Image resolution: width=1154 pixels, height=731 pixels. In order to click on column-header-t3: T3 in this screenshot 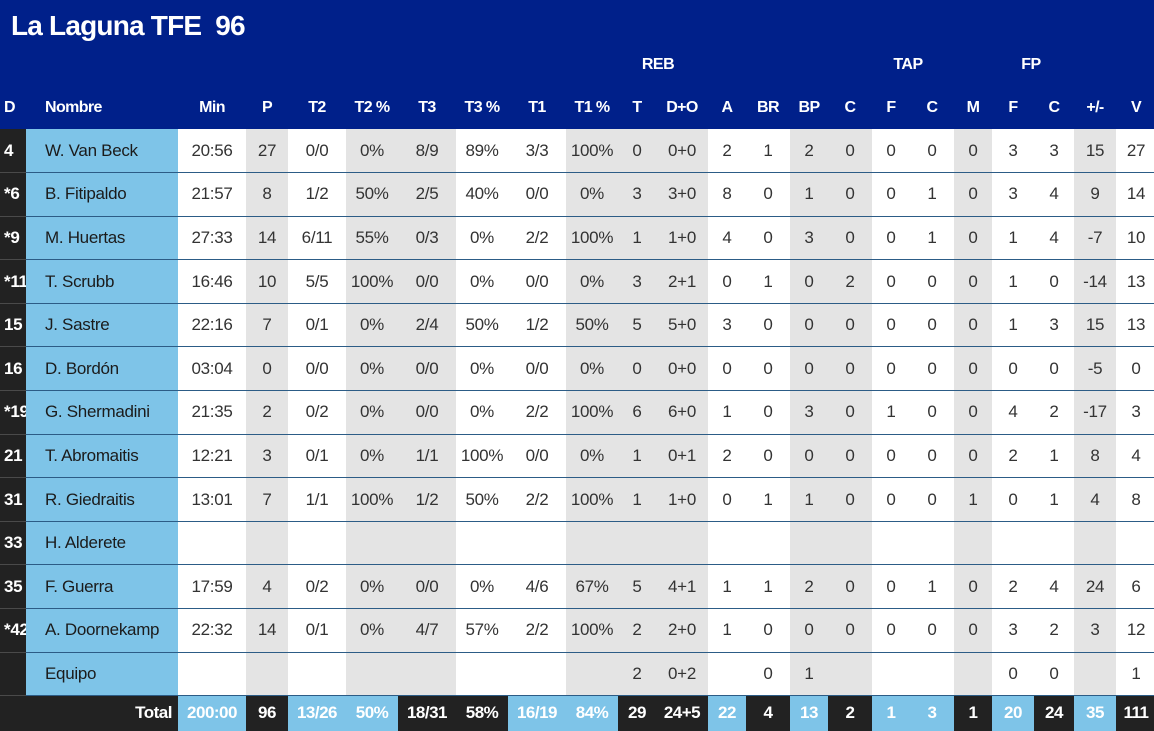, I will do `click(427, 108)`.